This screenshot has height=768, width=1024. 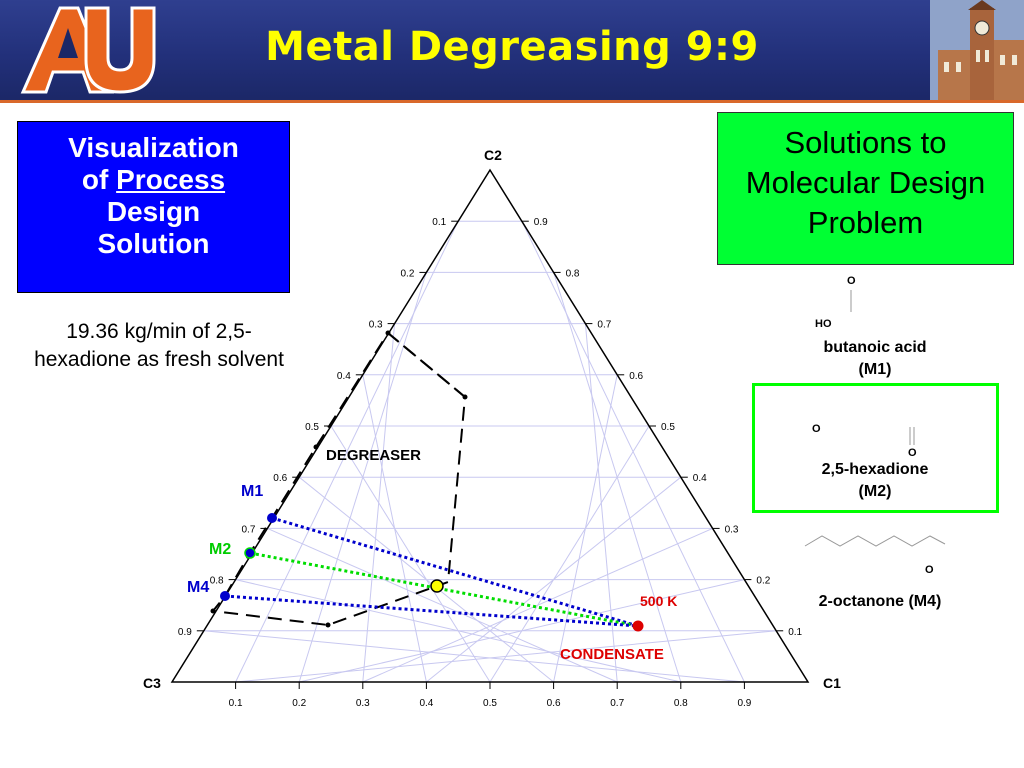 I want to click on m1-name: butanoic acid (M1), so click(x=875, y=358).